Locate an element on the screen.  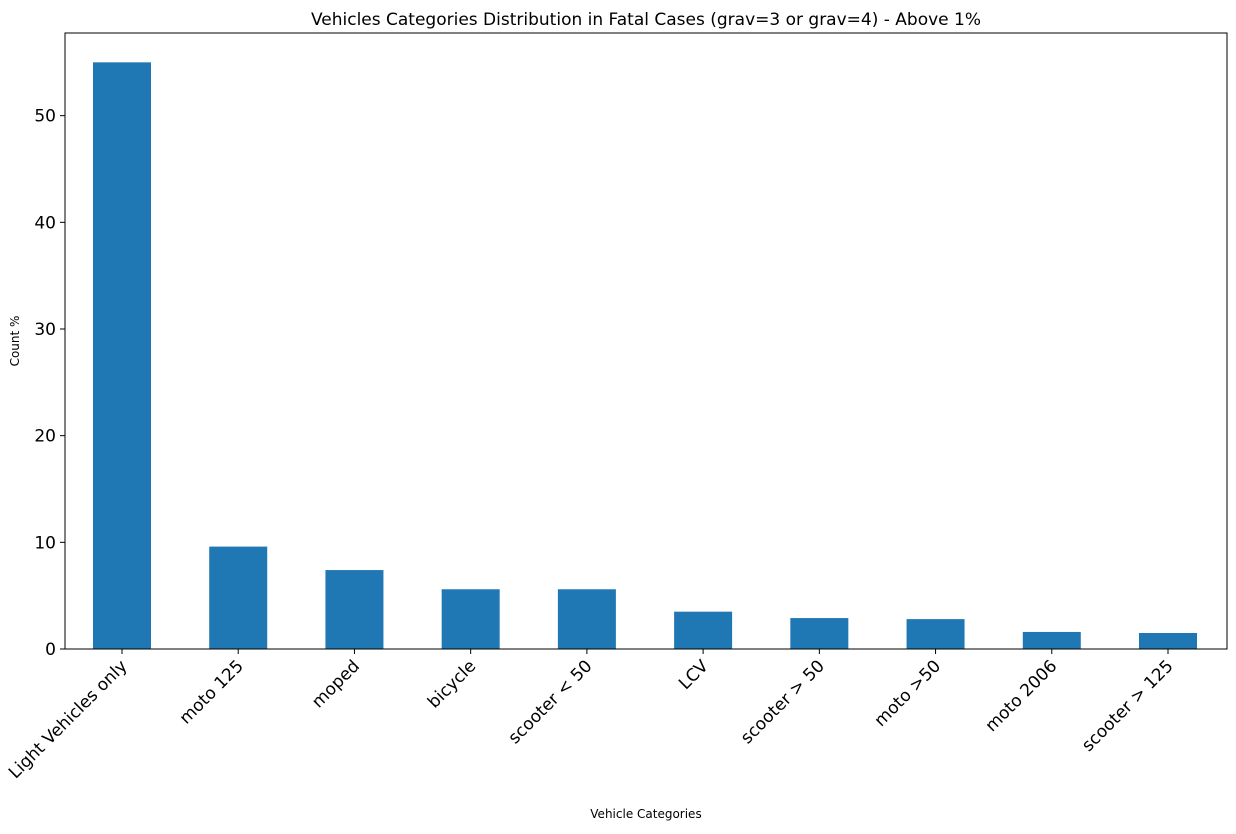
y-tick-label: 50 is located at coordinates (45, 117).